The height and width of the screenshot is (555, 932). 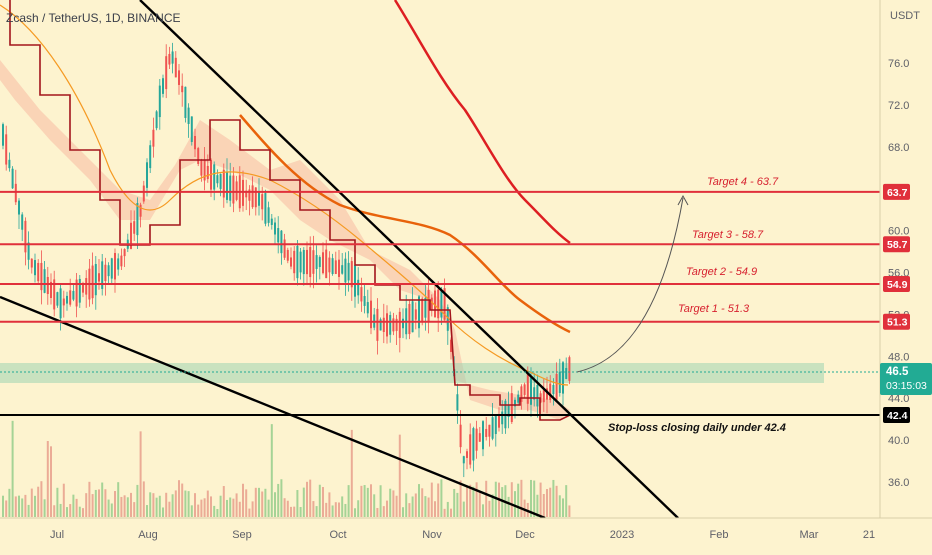 What do you see at coordinates (462, 535) in the screenshot?
I see `x-ticks: Jul Aug Sep Oct Nov Dec 2023 Feb Mar 21` at bounding box center [462, 535].